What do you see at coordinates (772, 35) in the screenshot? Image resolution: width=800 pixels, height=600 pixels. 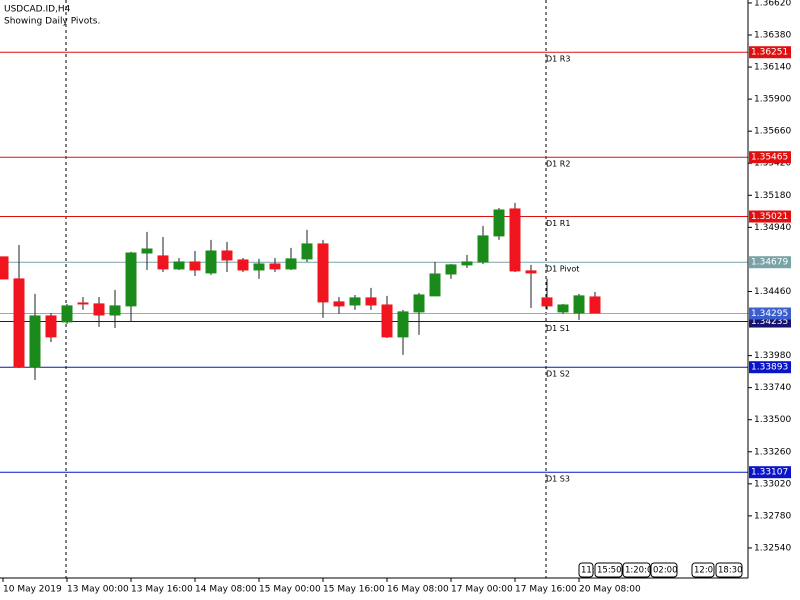 I see `y-tick-label: 1.36380` at bounding box center [772, 35].